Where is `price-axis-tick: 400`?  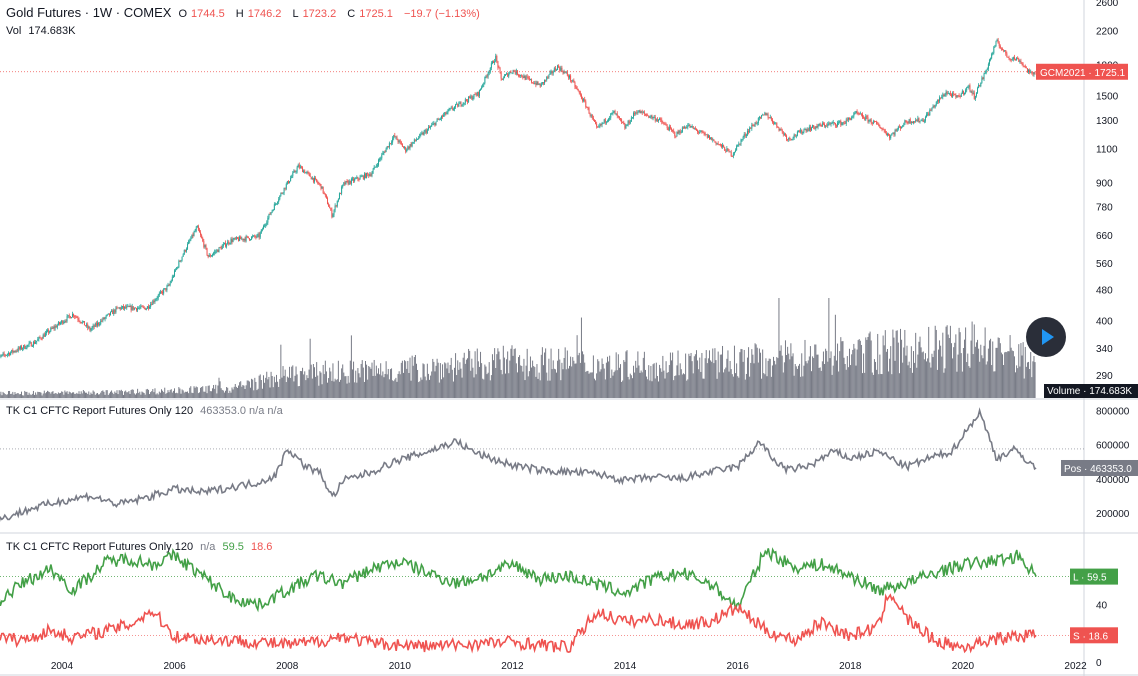 price-axis-tick: 400 is located at coordinates (1104, 321).